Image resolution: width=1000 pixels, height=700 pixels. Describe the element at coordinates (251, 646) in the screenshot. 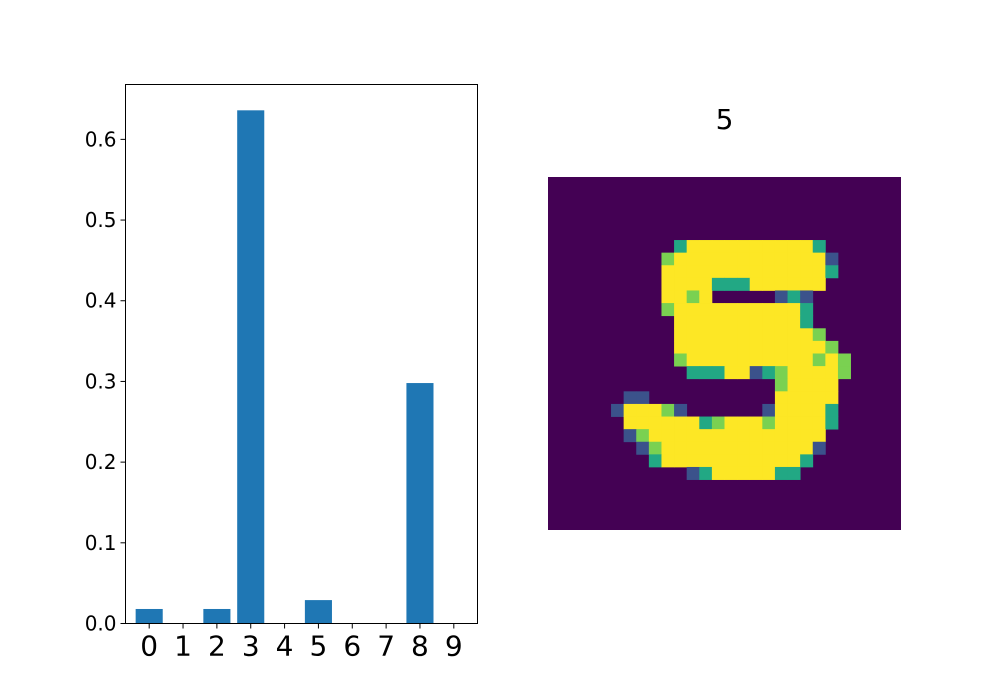

I see `x-tick-label: 3` at that location.